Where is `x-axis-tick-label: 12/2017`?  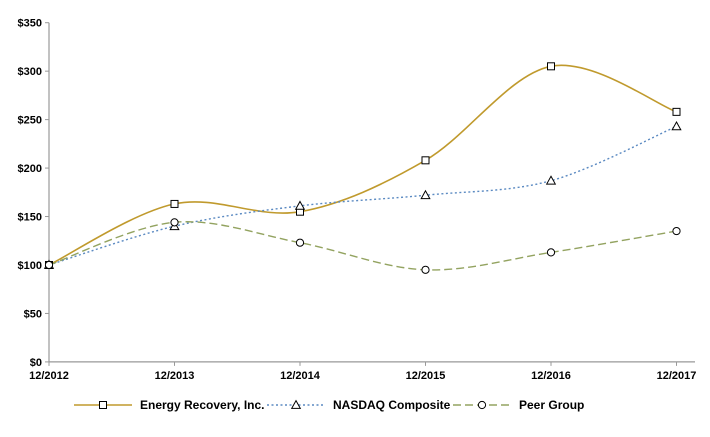
x-axis-tick-label: 12/2017 is located at coordinates (677, 376).